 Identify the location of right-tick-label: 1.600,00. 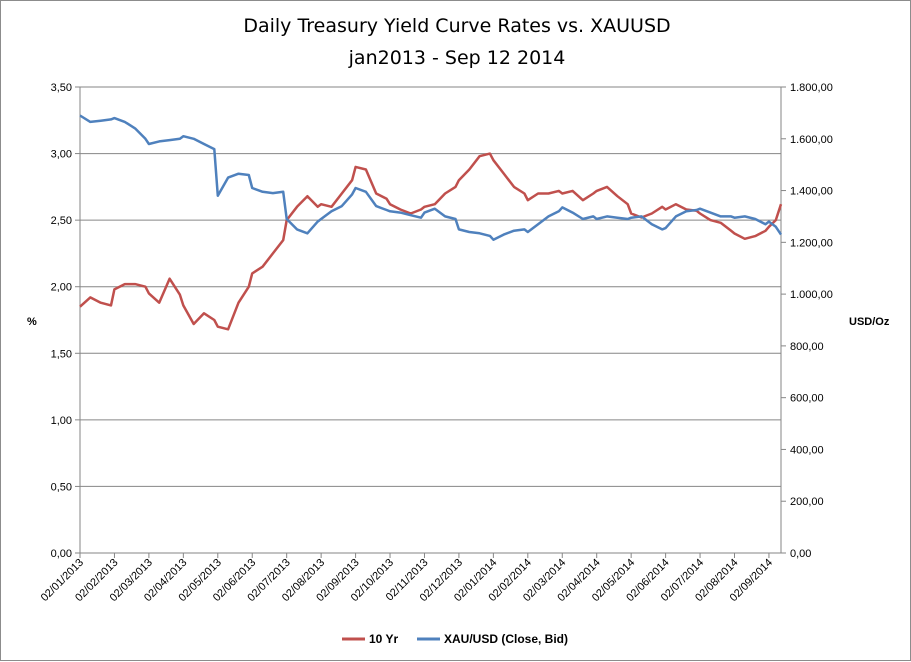
(811, 140).